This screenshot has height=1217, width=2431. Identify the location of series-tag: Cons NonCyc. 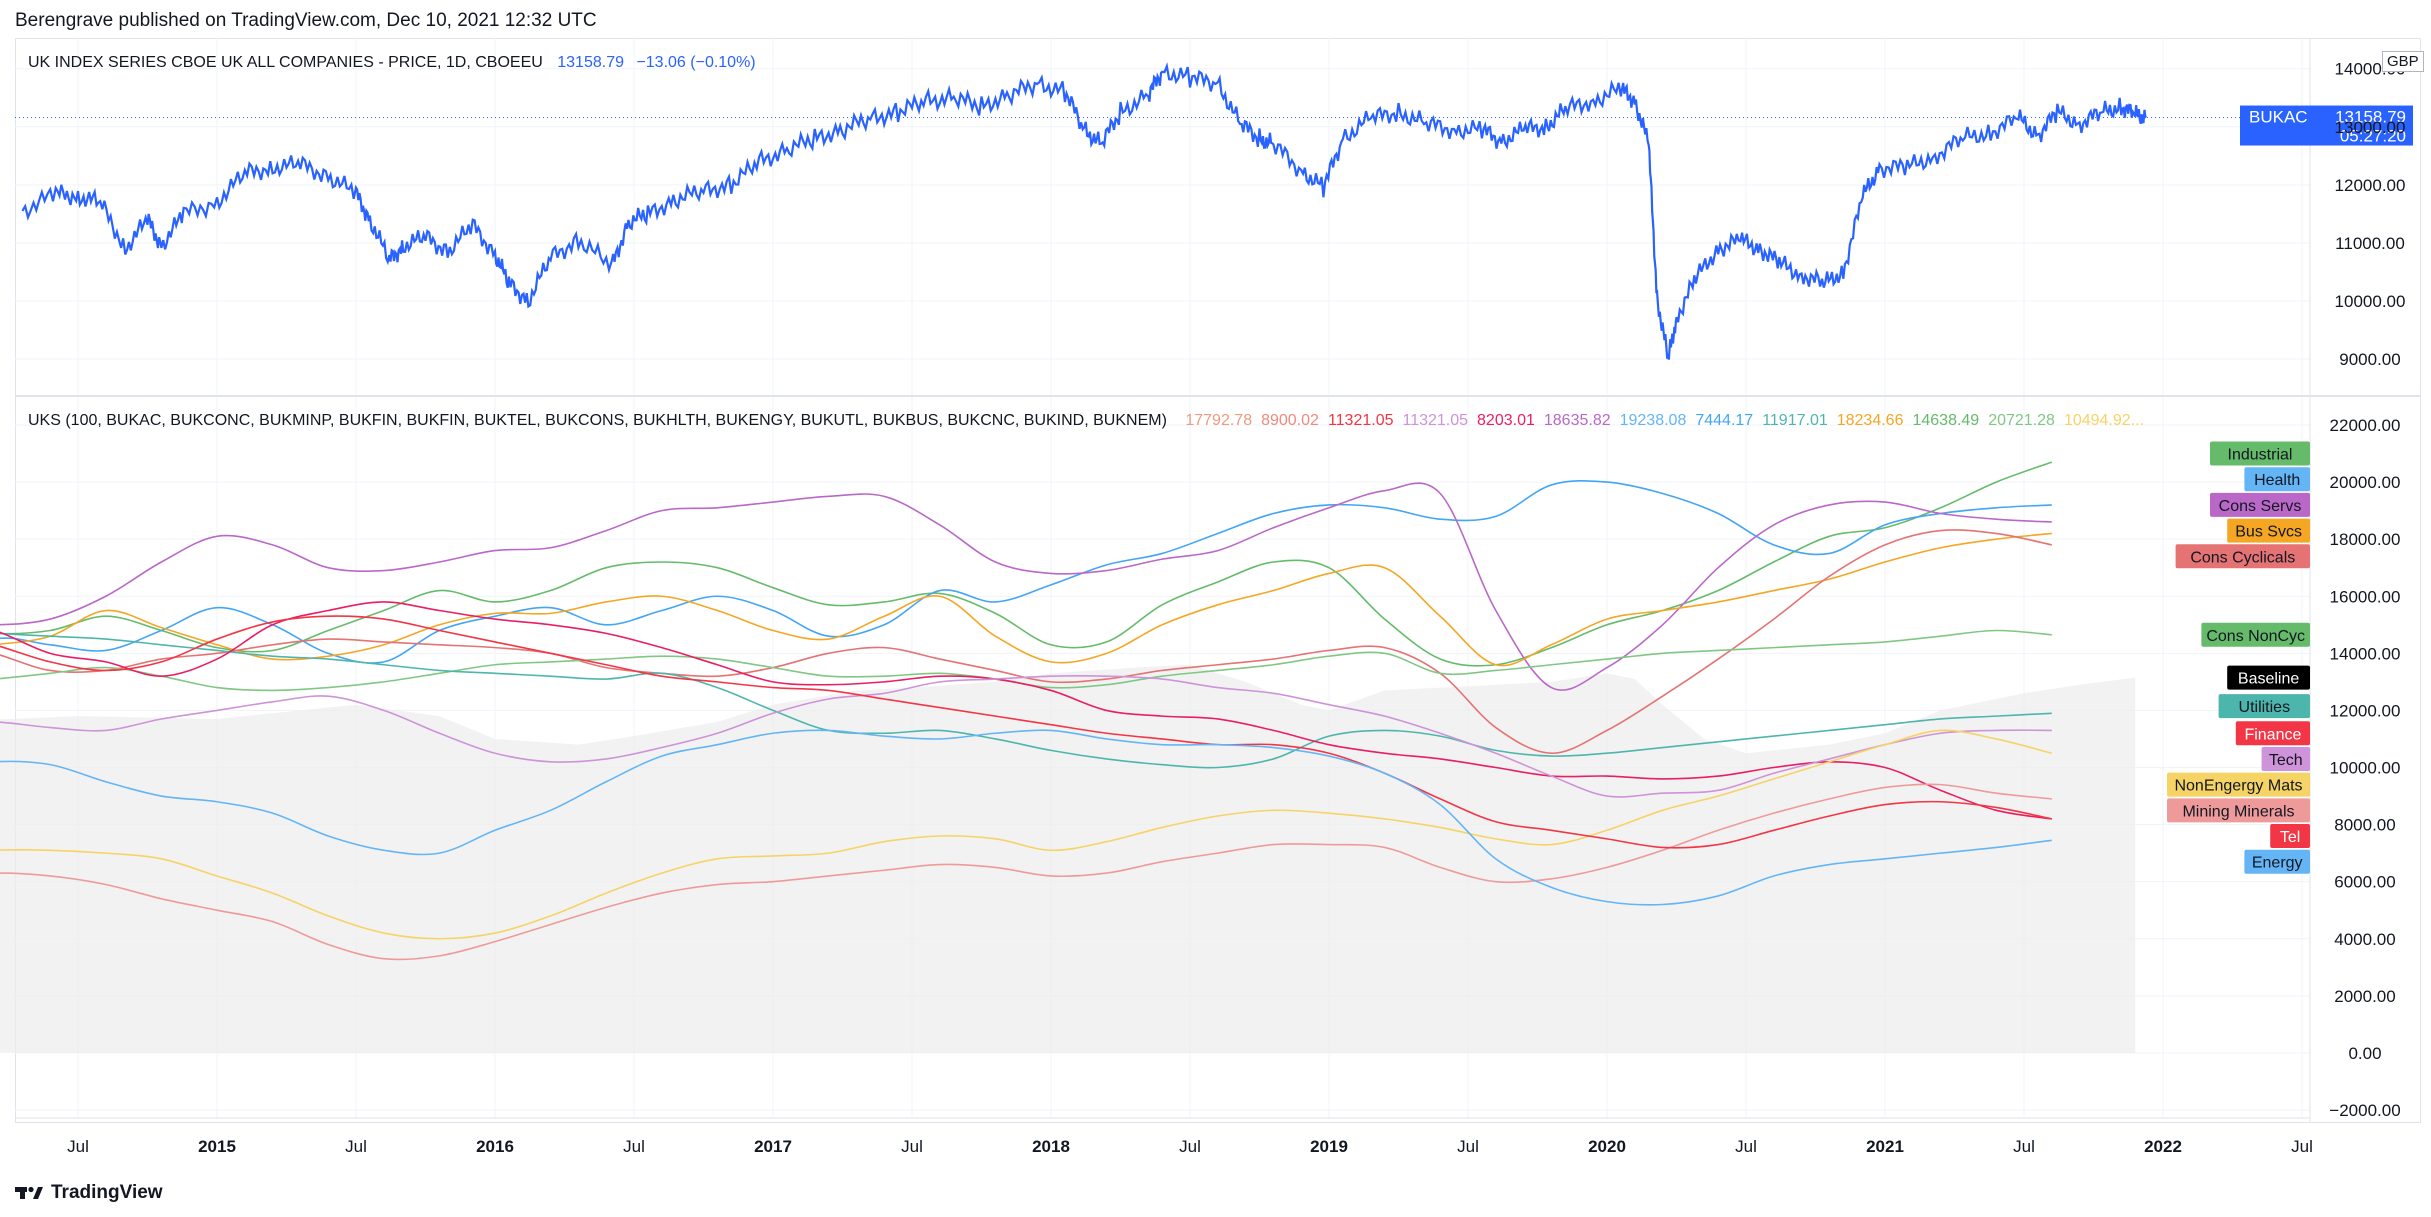
(2255, 634).